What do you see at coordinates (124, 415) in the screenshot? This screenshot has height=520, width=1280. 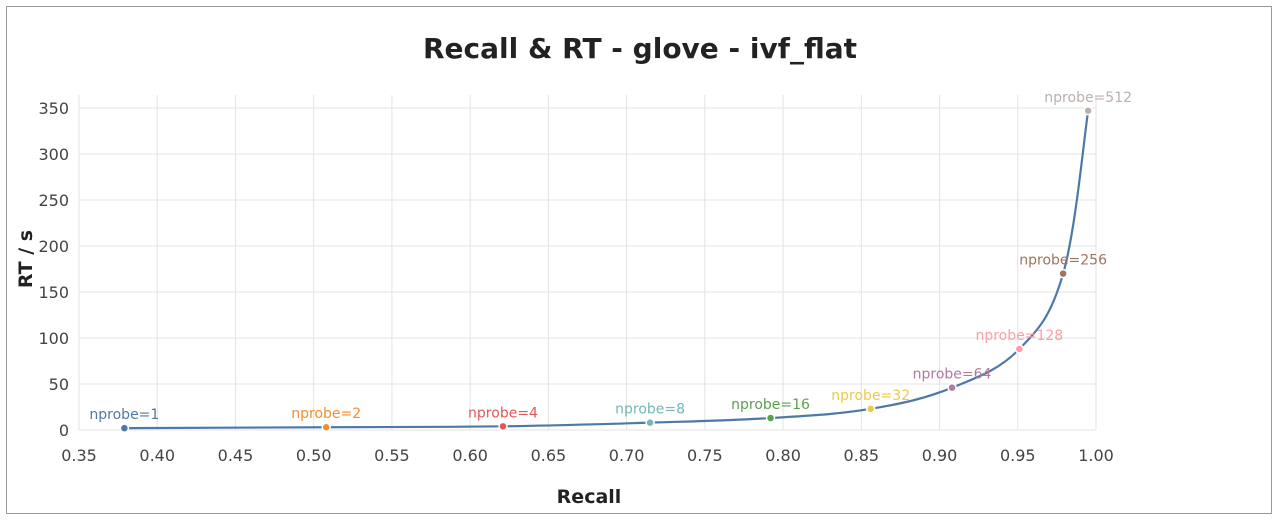 I see `data-label: nprobe=1` at bounding box center [124, 415].